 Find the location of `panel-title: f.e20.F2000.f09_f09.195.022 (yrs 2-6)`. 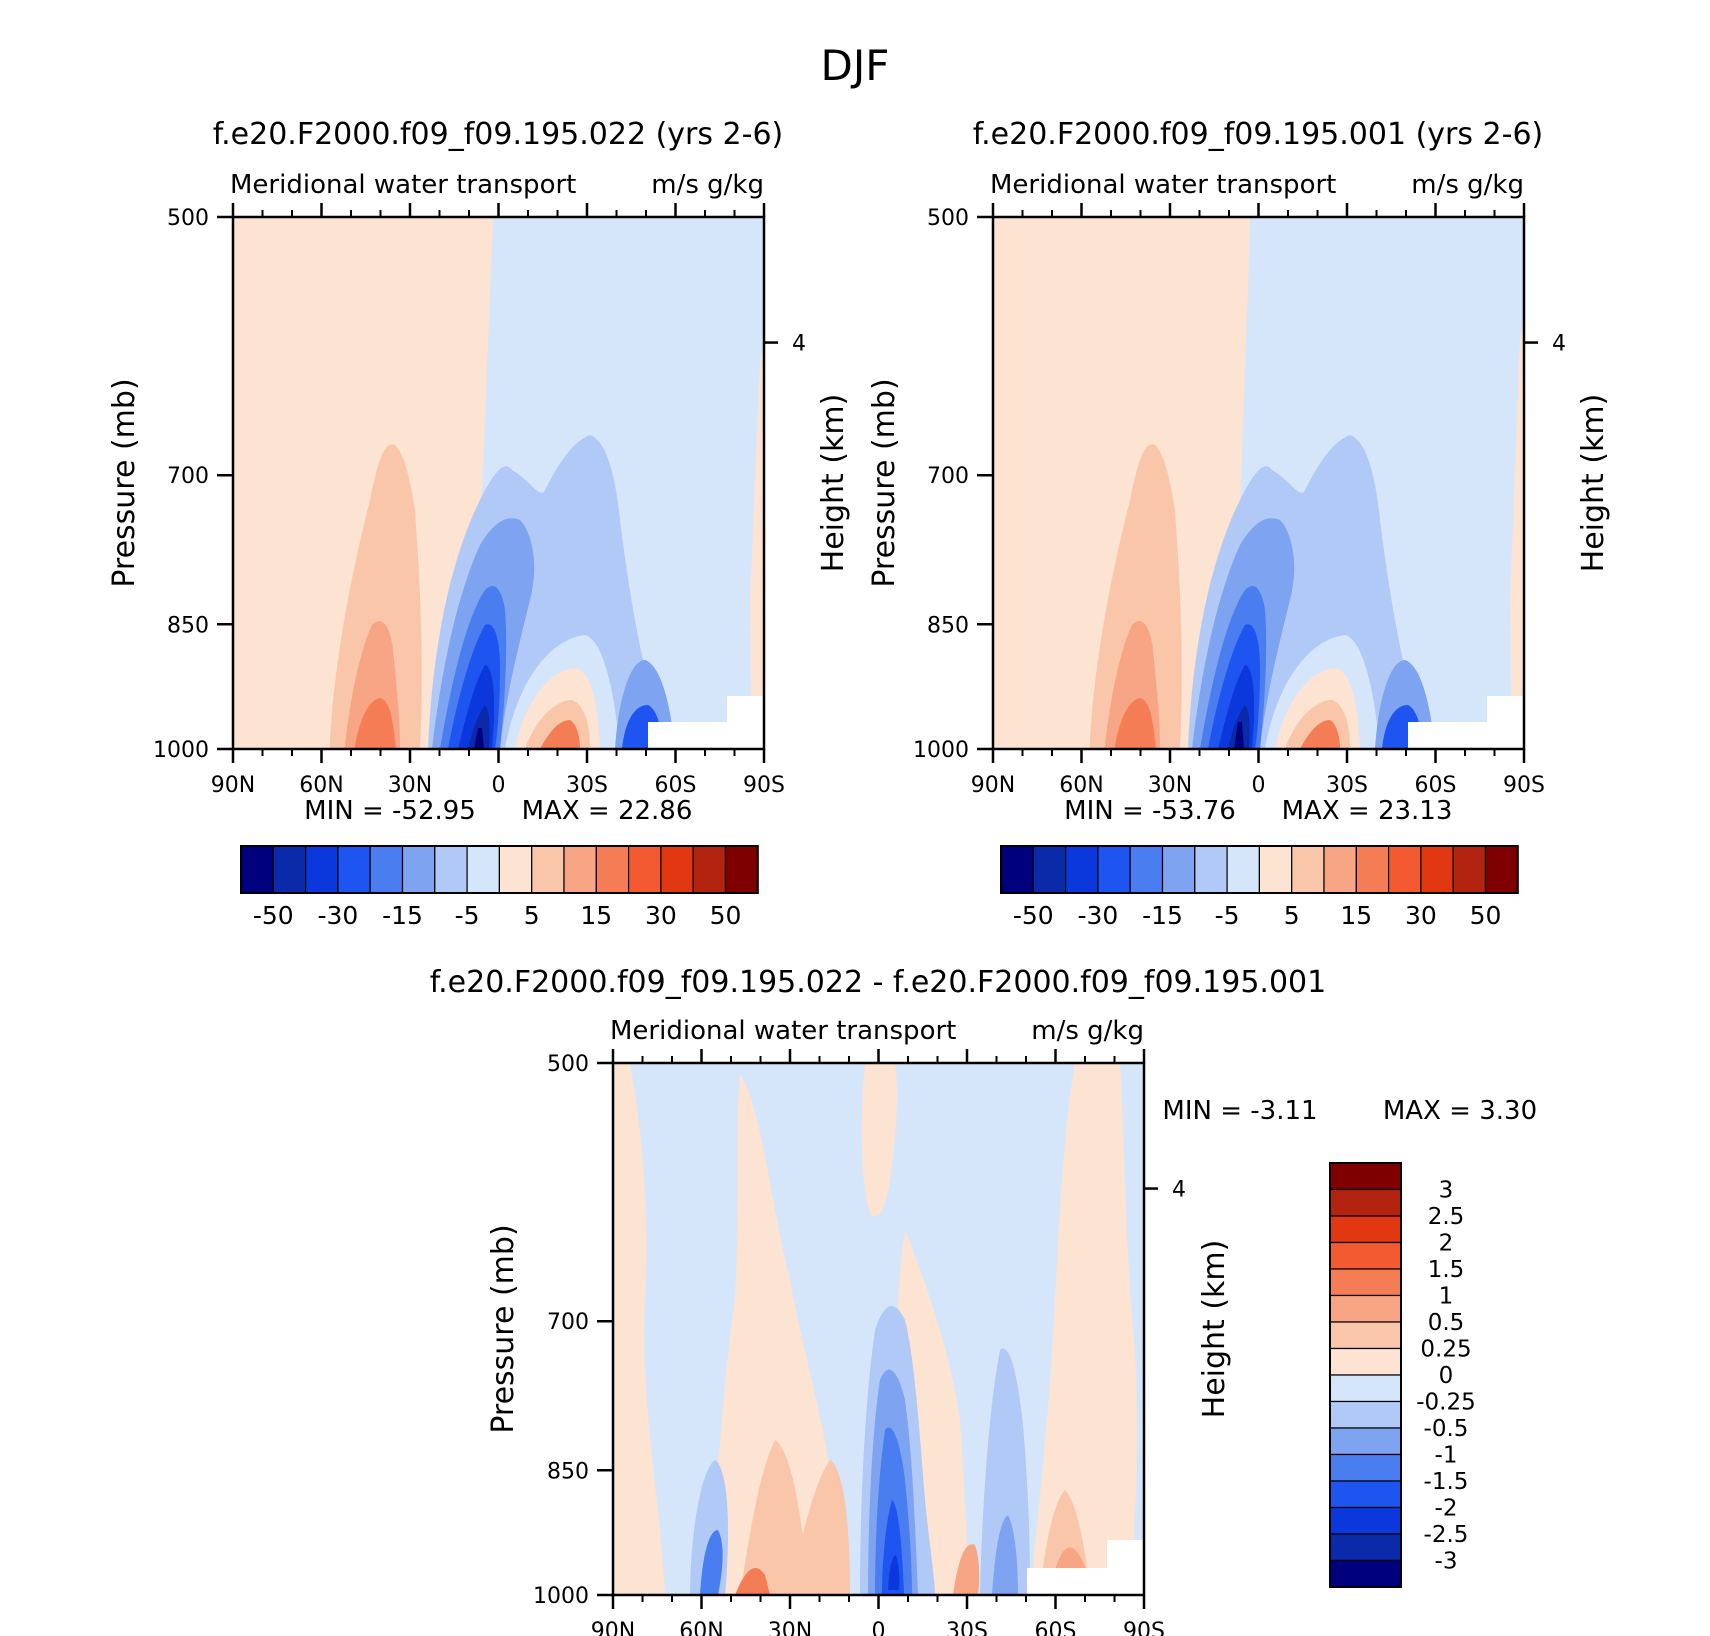

panel-title: f.e20.F2000.f09_f09.195.022 (yrs 2-6) is located at coordinates (498, 134).